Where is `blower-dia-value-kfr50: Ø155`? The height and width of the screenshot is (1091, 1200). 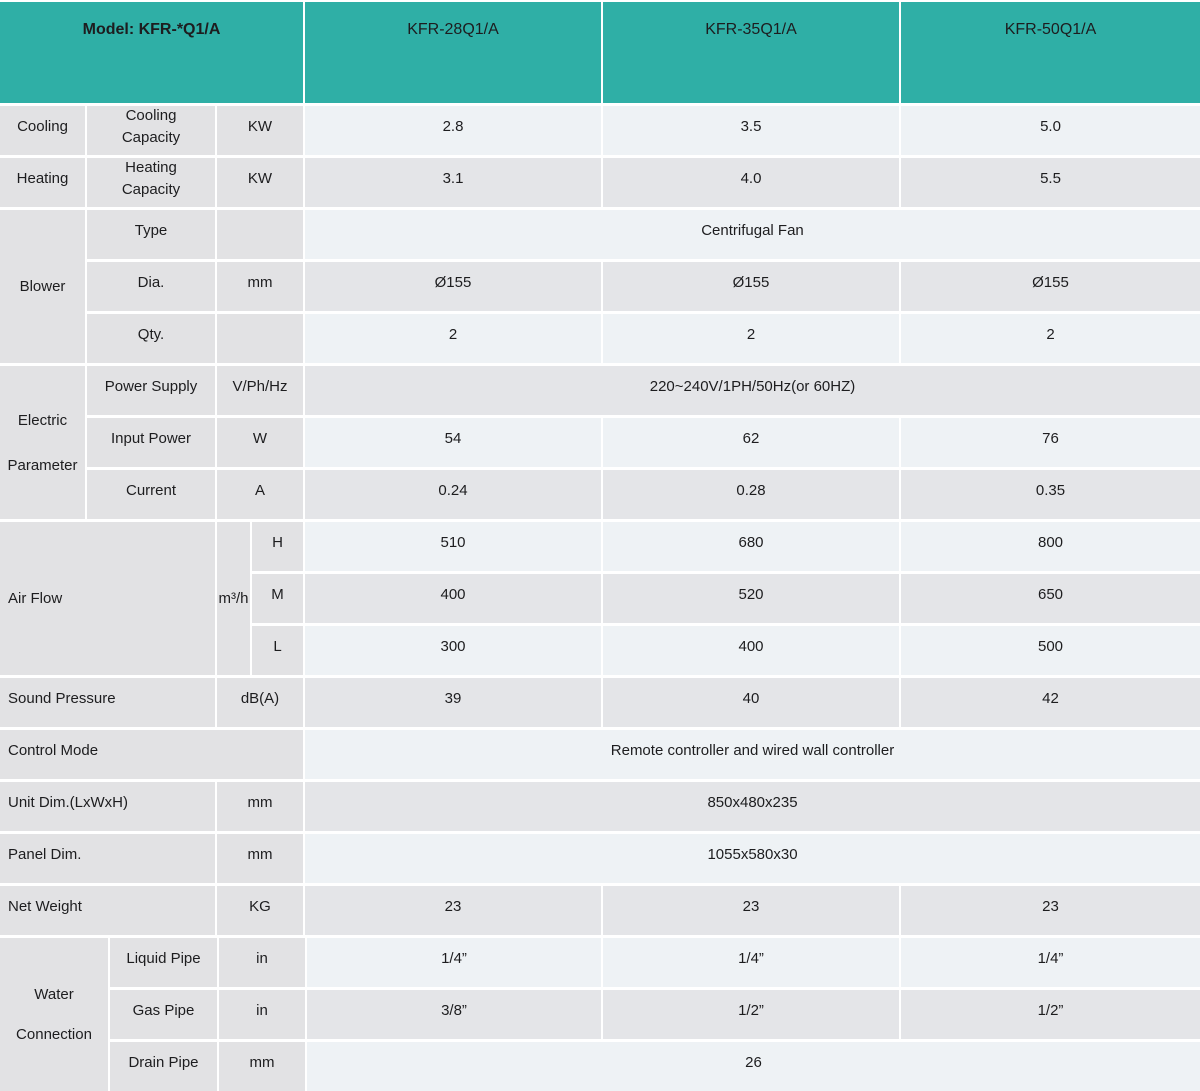 blower-dia-value-kfr50: Ø155 is located at coordinates (1050, 286).